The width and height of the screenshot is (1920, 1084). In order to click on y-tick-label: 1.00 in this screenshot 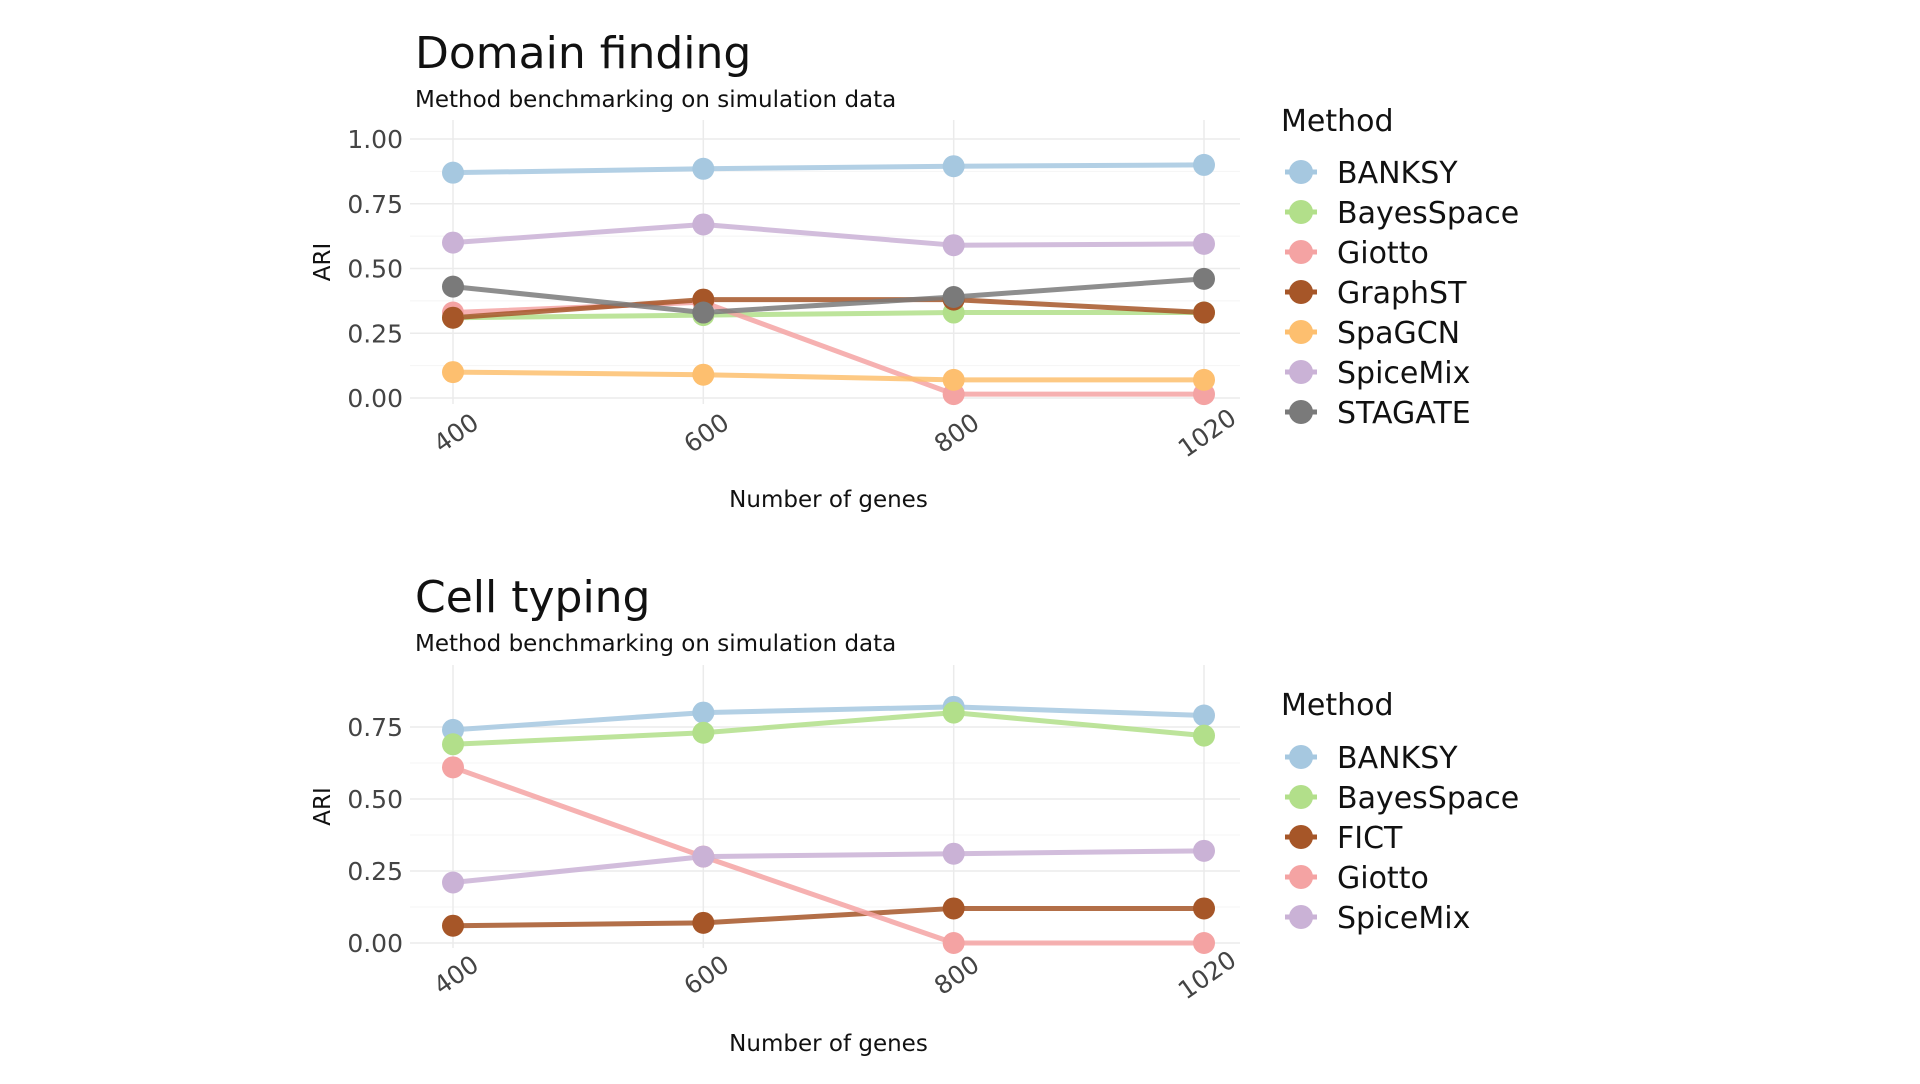, I will do `click(375, 139)`.